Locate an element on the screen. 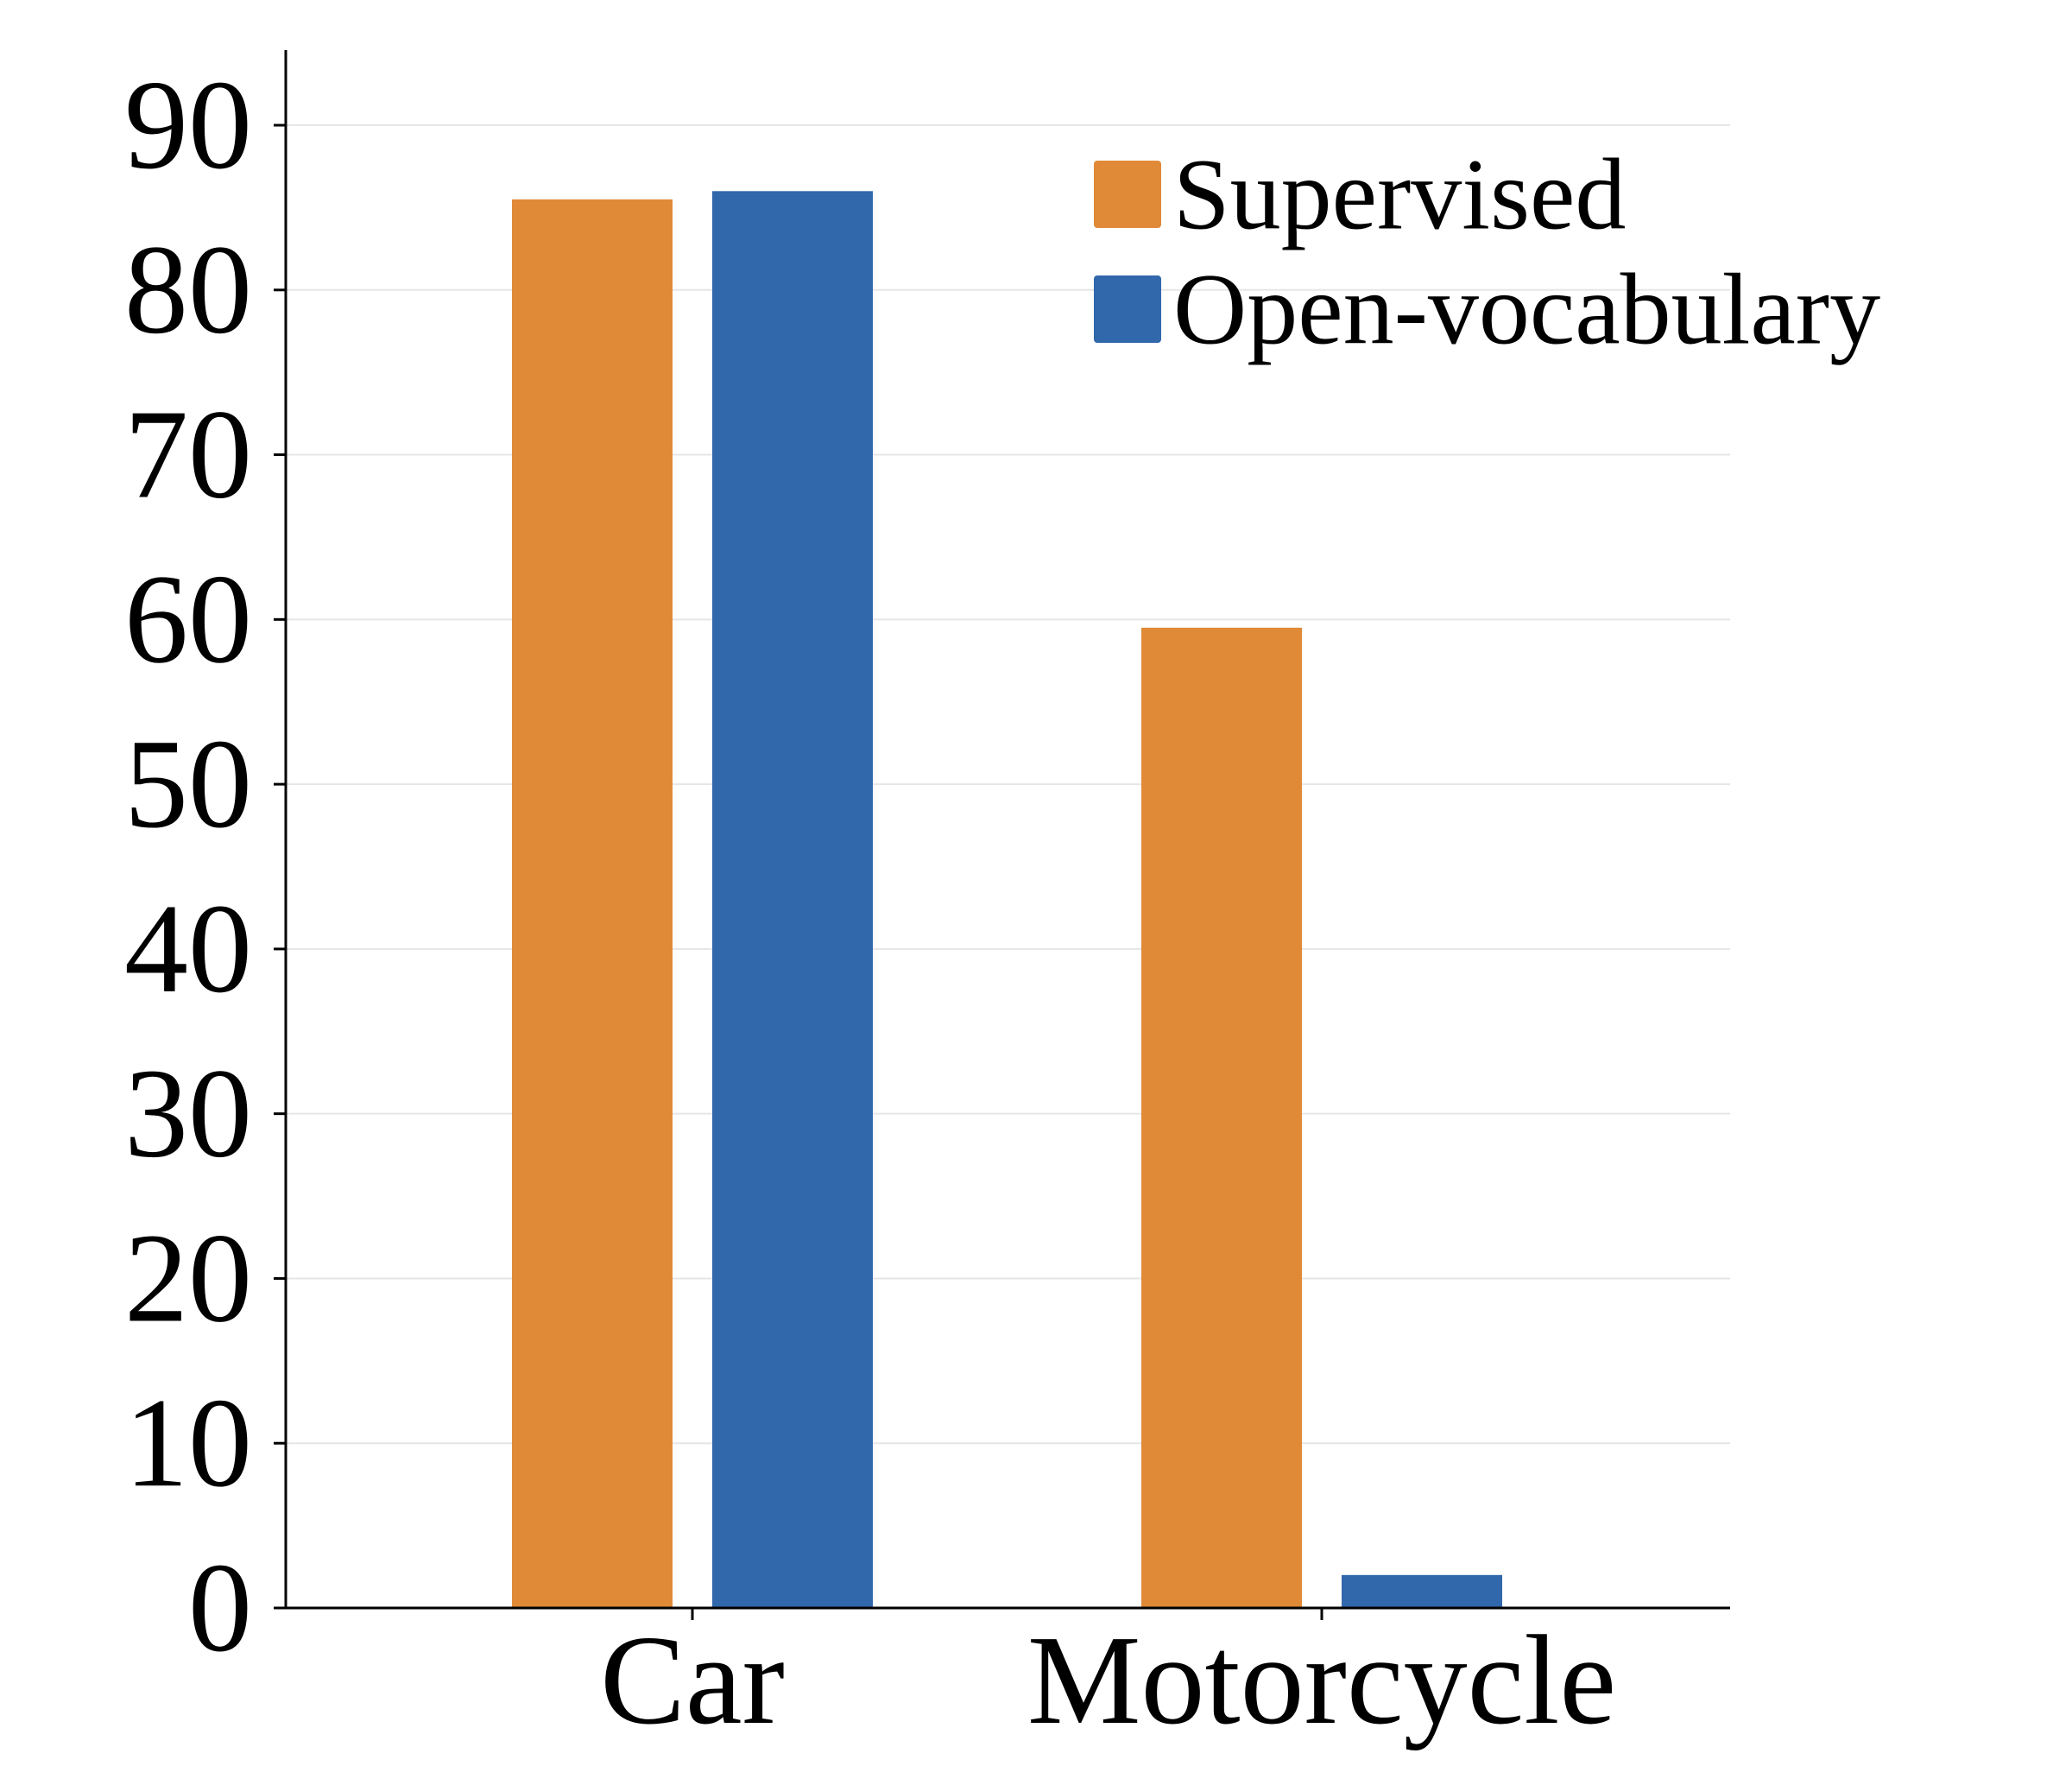 This screenshot has width=2072, height=1766. y-tick-label-20: 20 is located at coordinates (188, 1278).